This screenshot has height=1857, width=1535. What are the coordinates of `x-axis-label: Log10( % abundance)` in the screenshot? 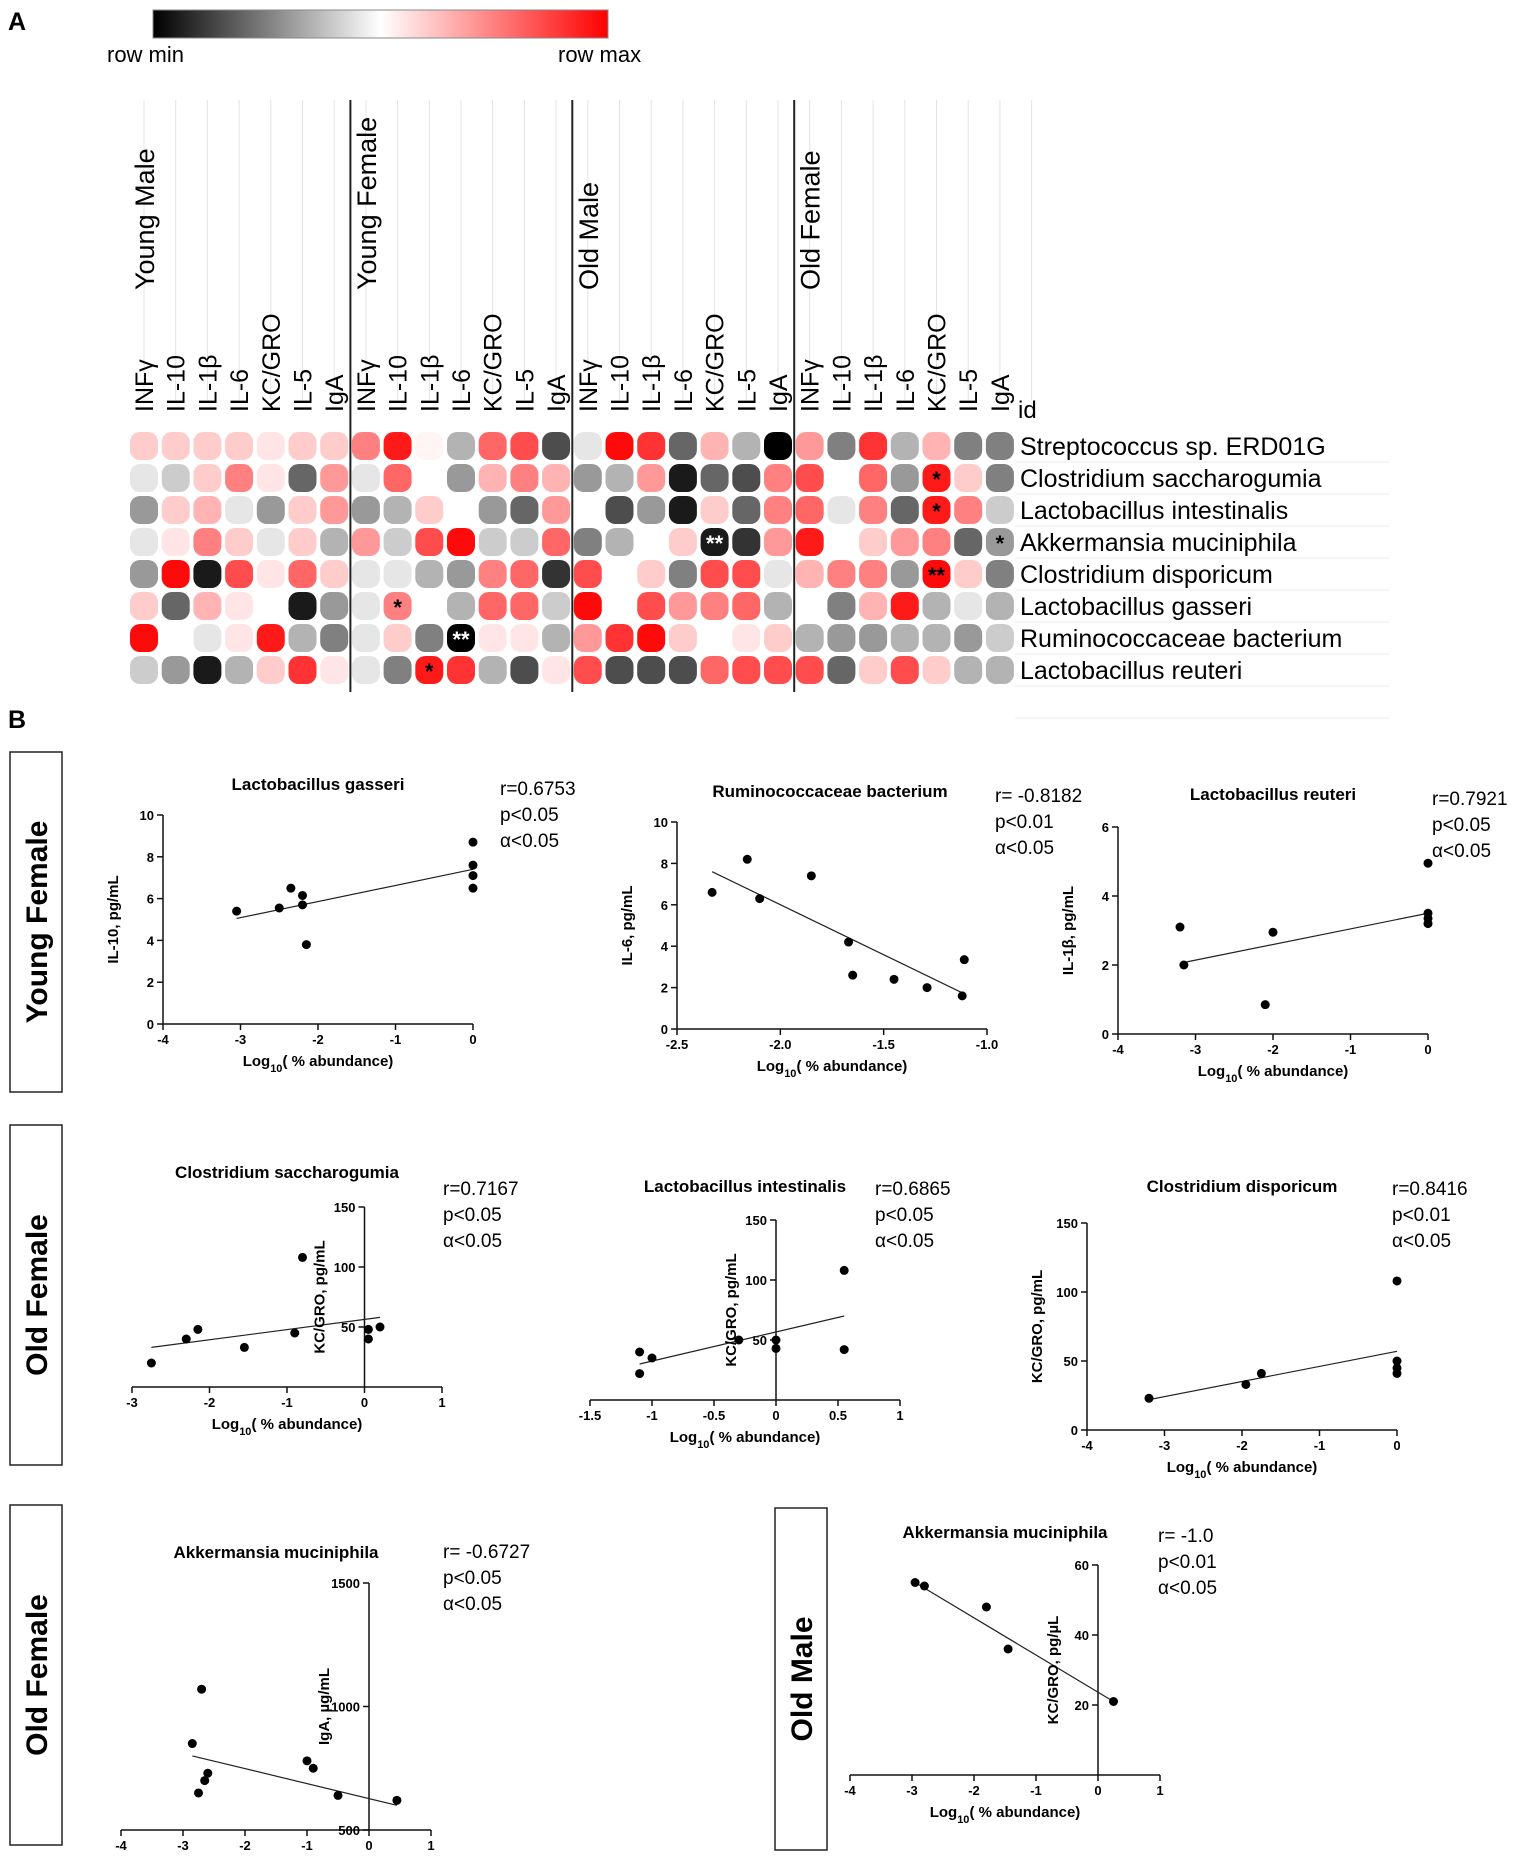 It's located at (1005, 1815).